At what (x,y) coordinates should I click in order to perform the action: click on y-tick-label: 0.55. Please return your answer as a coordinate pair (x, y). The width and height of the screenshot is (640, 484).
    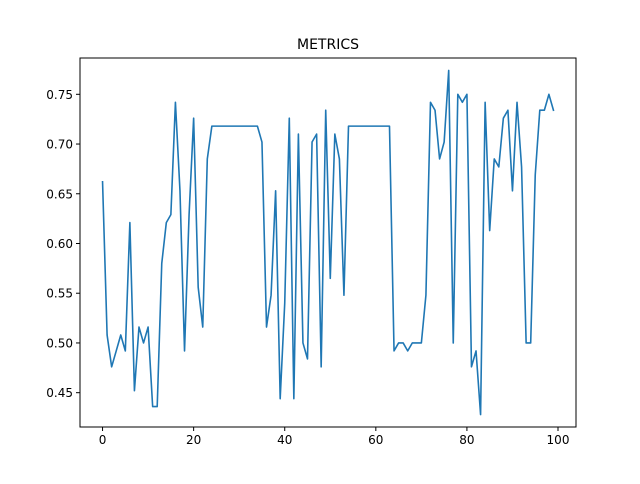
    Looking at the image, I should click on (59, 294).